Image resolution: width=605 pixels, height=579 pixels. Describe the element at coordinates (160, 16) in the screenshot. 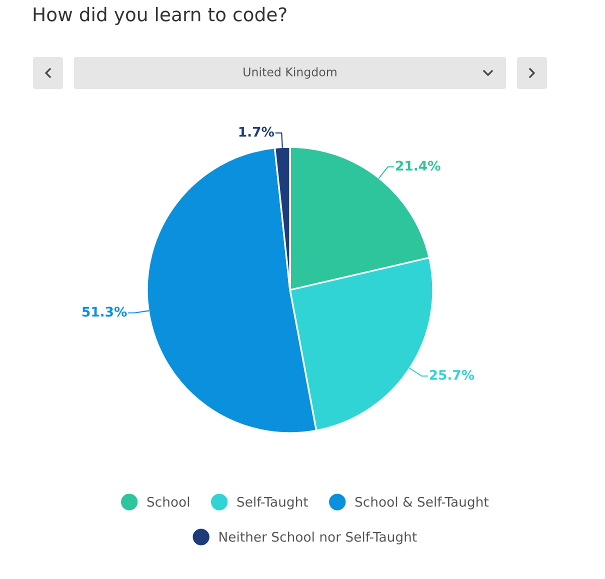

I see `chart-title: How did you learn to code?` at that location.